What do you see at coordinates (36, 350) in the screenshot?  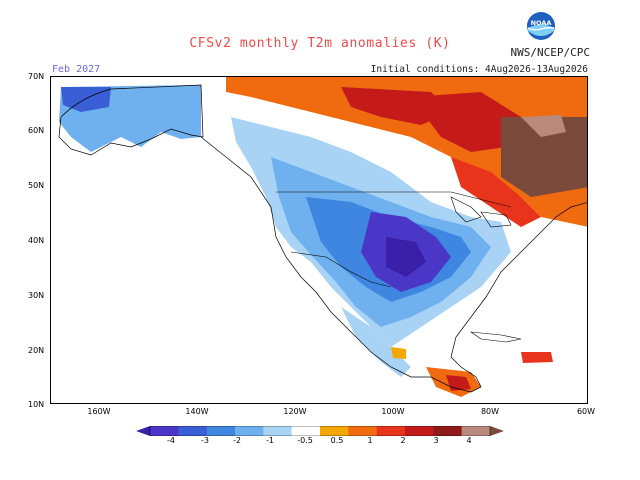 I see `lat-label-20n: 20N` at bounding box center [36, 350].